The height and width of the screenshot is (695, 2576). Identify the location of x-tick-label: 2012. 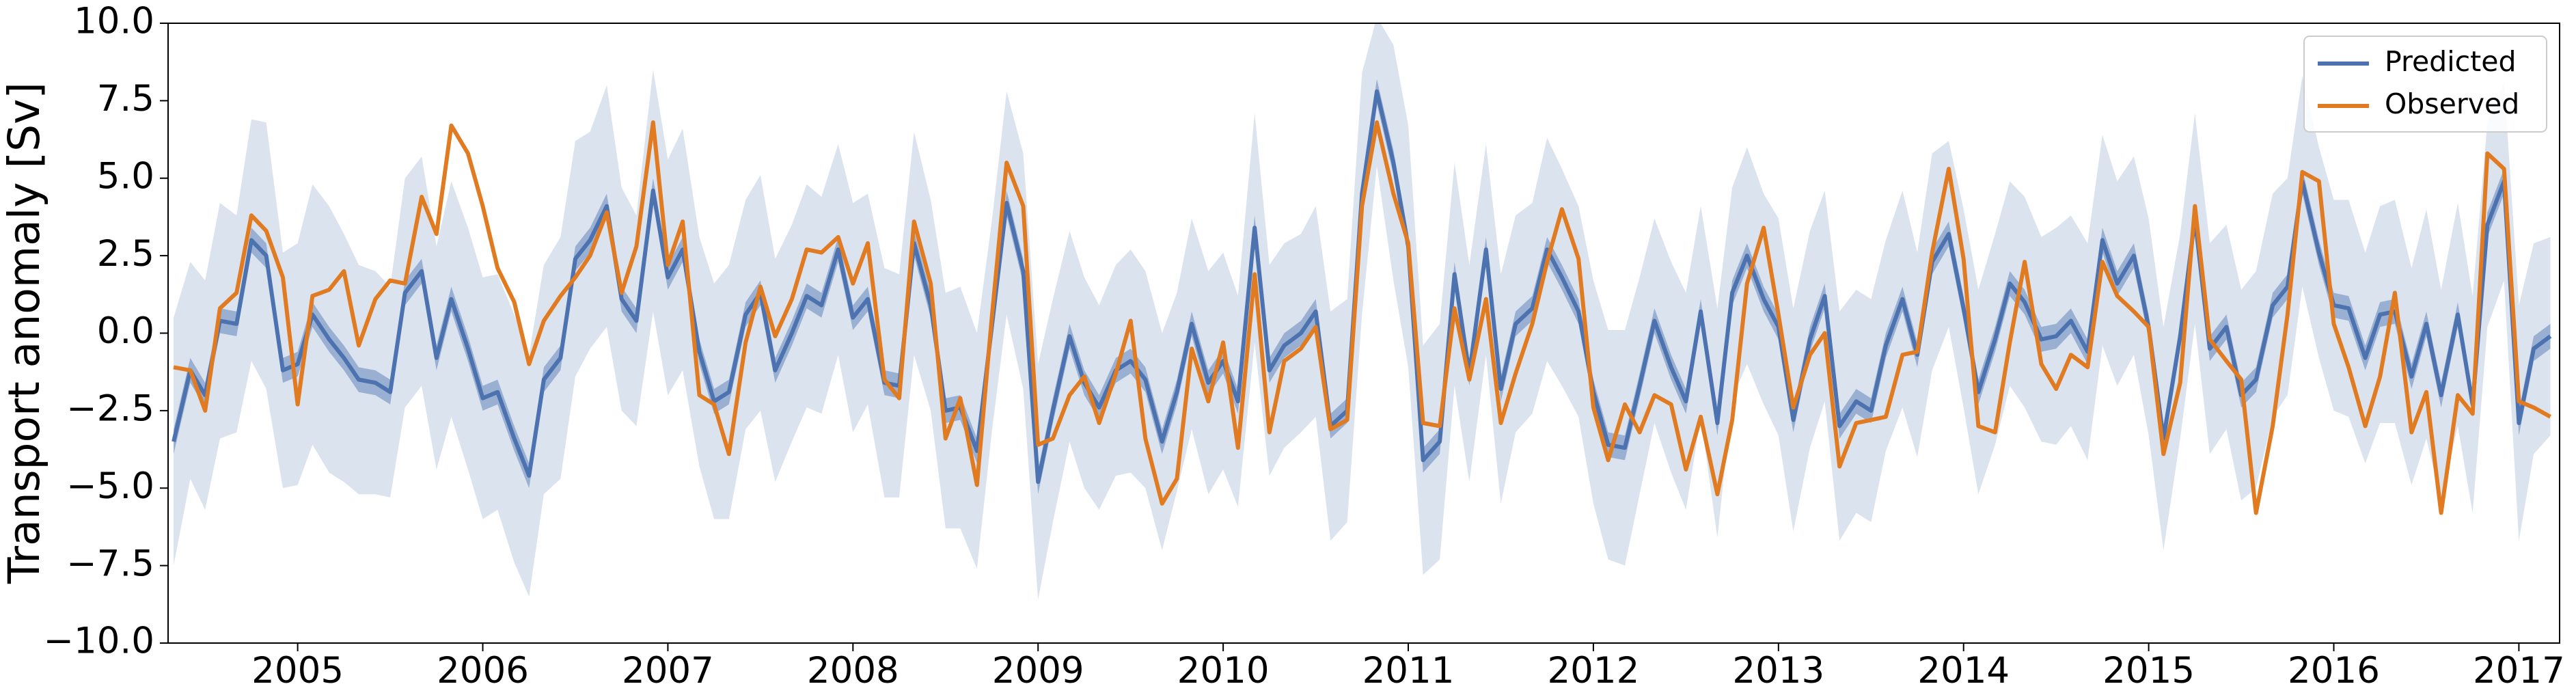
(1593, 671).